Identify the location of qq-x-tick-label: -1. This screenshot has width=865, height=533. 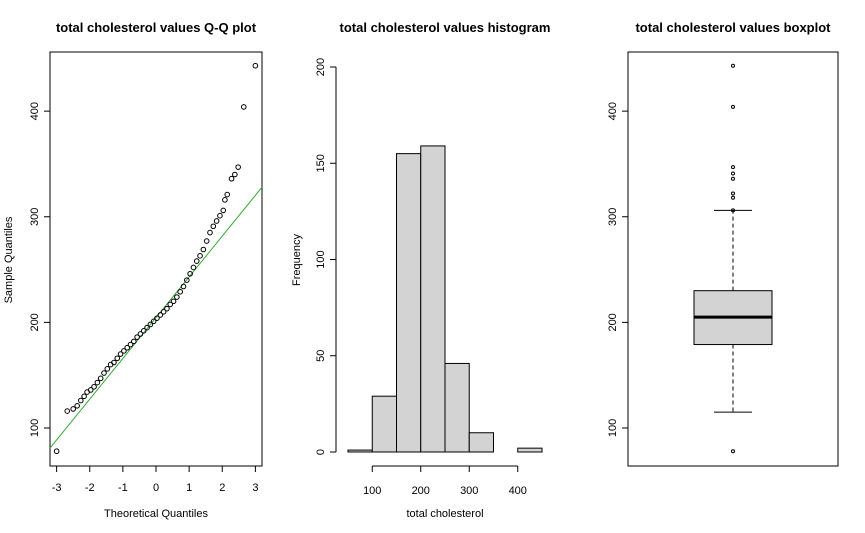
(123, 488).